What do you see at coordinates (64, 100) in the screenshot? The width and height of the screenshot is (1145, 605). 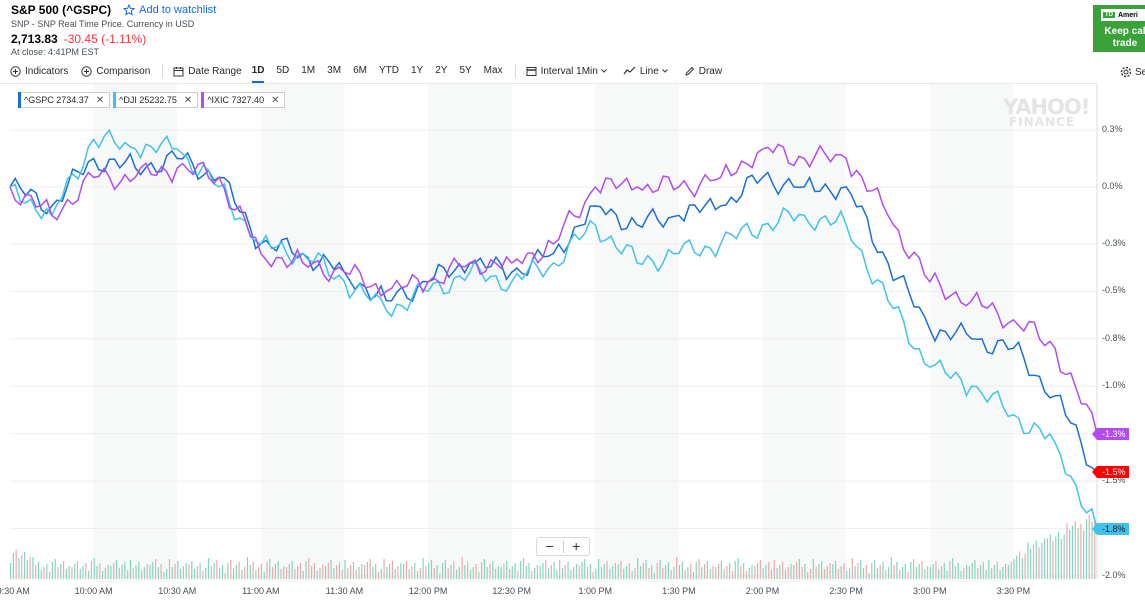 I see `comparison-chip: ^GSPC 2734.37 ✕` at bounding box center [64, 100].